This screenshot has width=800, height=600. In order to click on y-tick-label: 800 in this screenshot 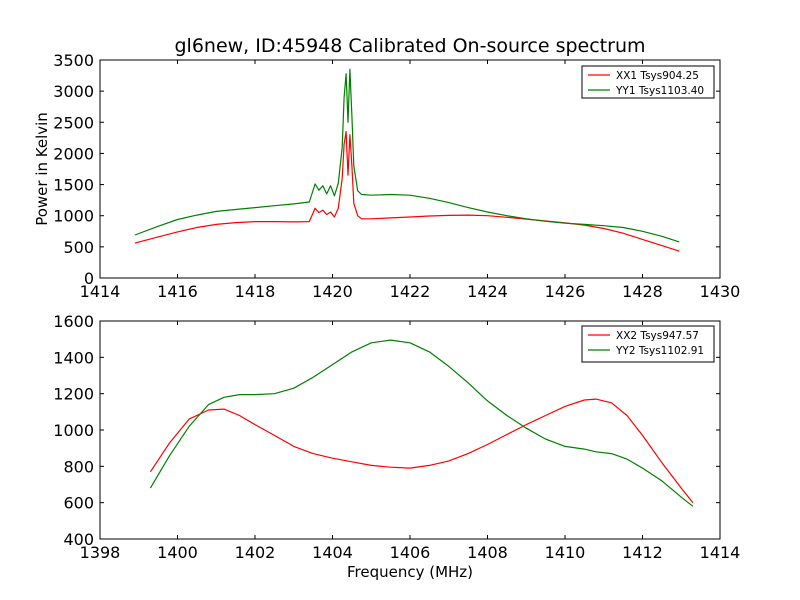, I will do `click(78, 466)`.